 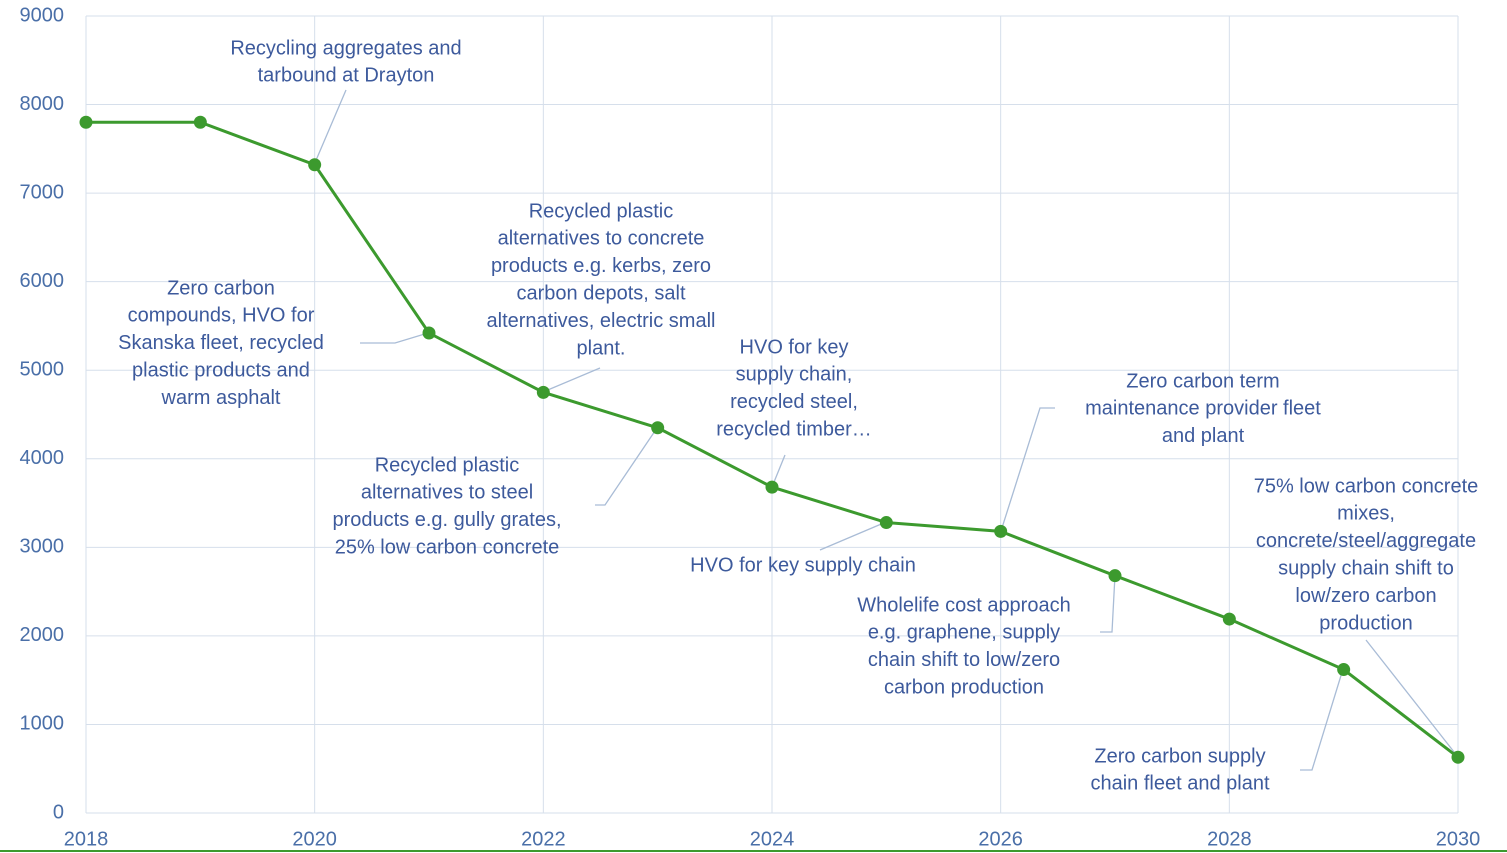 I want to click on x-tick-label: 2022, so click(x=543, y=839).